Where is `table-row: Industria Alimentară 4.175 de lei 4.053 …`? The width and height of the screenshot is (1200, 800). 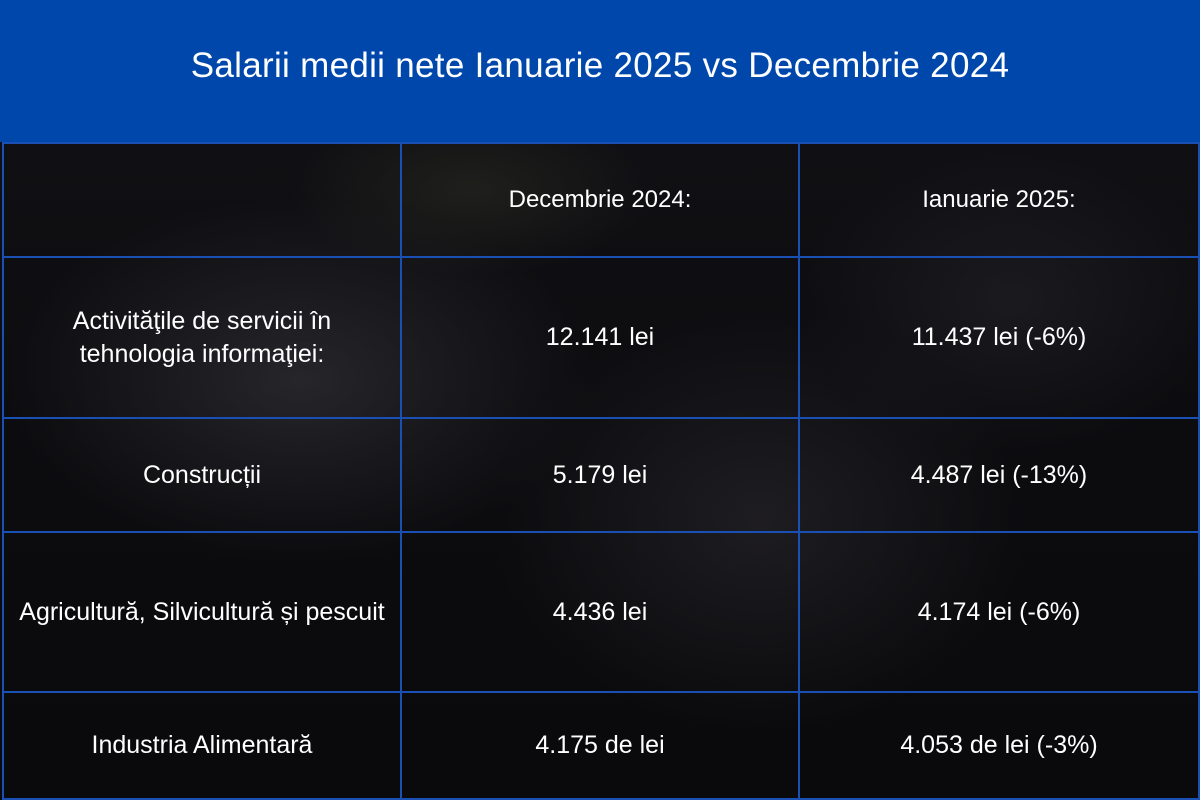
table-row: Industria Alimentară 4.175 de lei 4.053 … is located at coordinates (601, 745).